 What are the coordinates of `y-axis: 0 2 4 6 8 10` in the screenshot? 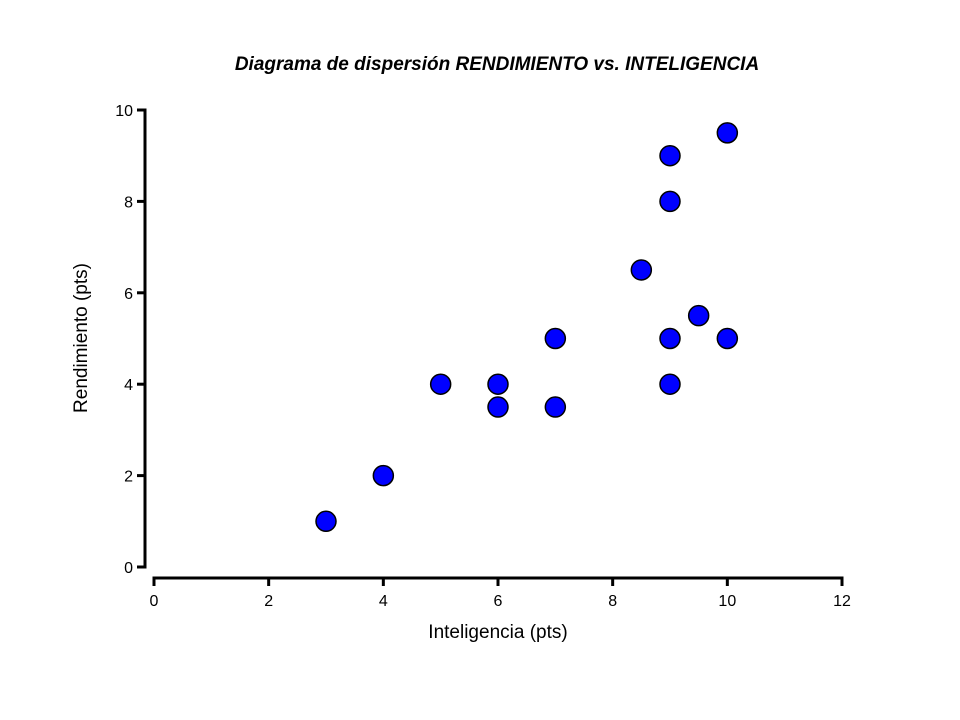 It's located at (131, 340).